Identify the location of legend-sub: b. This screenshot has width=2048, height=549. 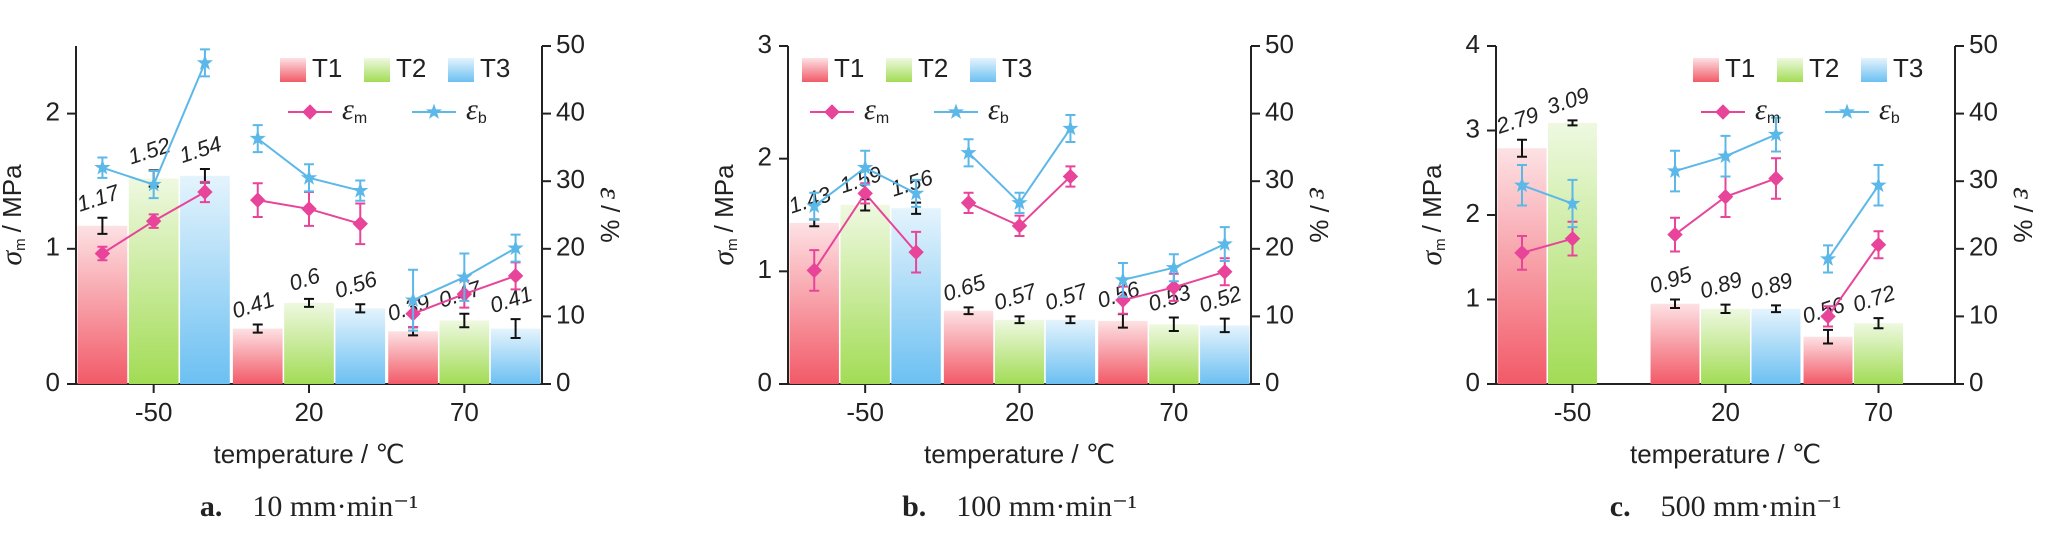
(482, 118).